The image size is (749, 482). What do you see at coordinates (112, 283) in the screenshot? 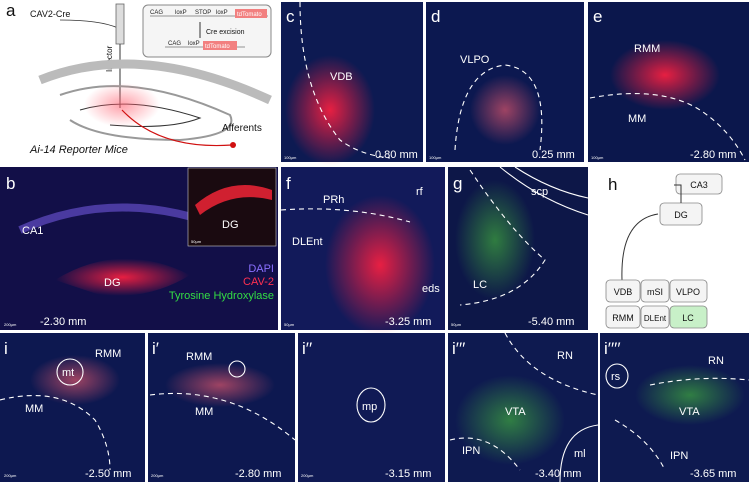
I see `region-label: DG` at bounding box center [112, 283].